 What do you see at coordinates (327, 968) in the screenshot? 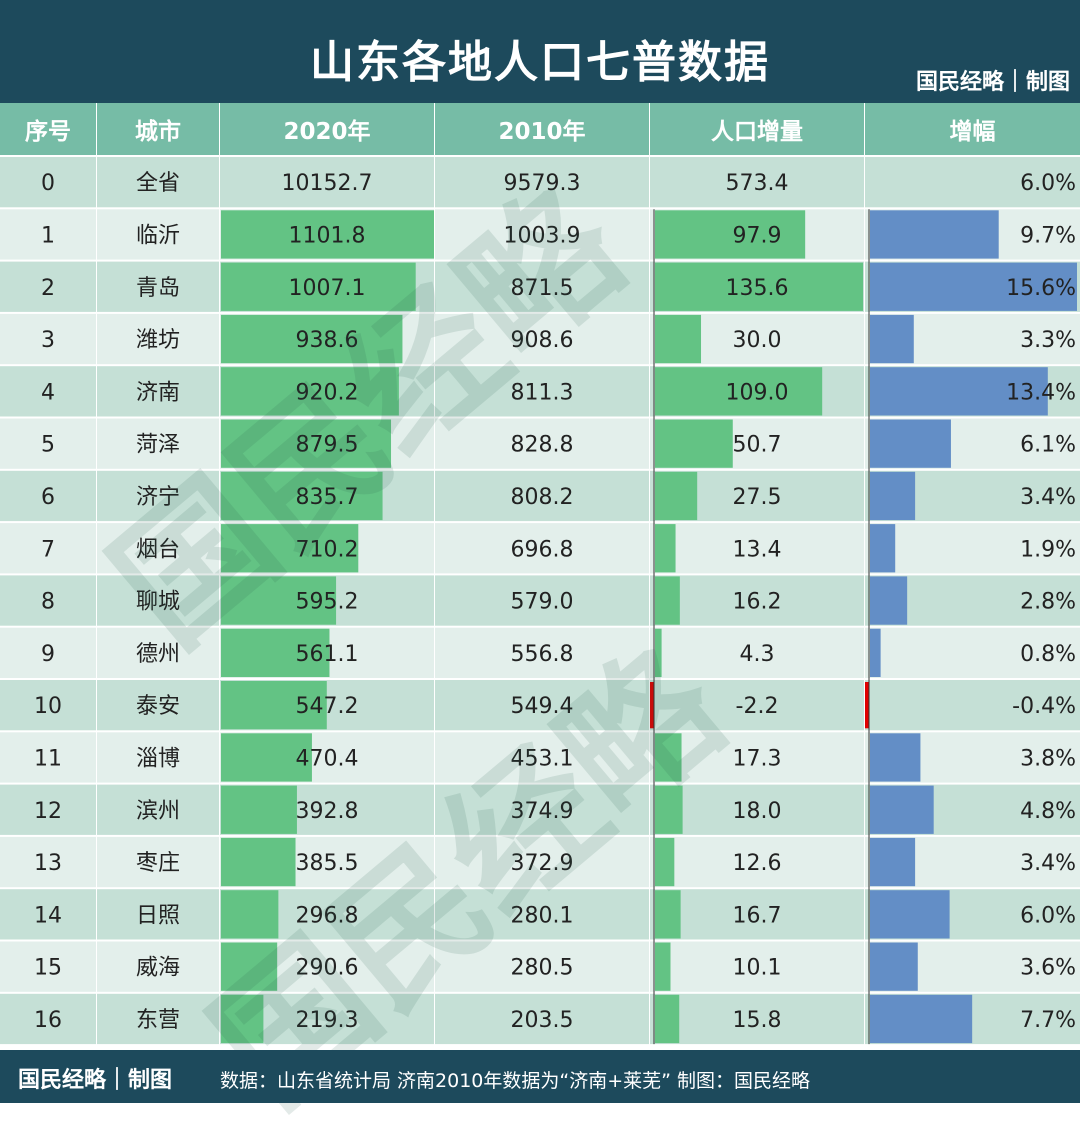
I see `cell-value-pop2020: 290.6` at bounding box center [327, 968].